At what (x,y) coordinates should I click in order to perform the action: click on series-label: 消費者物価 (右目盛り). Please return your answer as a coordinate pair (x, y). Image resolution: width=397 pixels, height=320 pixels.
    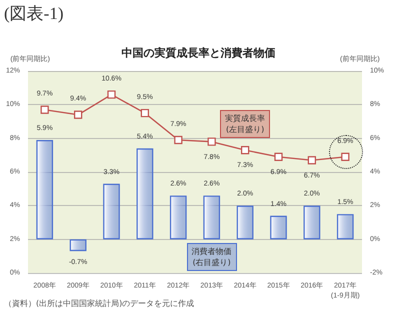
    Looking at the image, I should click on (211, 257).